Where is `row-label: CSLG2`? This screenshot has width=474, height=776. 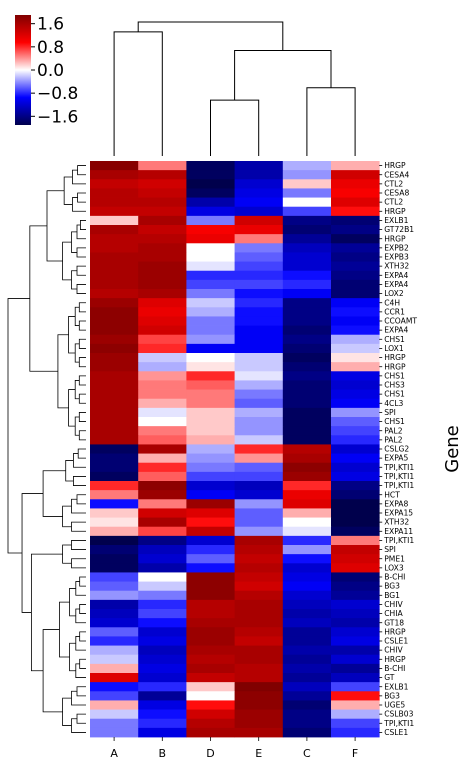
row-label: CSLG2 is located at coordinates (396, 449).